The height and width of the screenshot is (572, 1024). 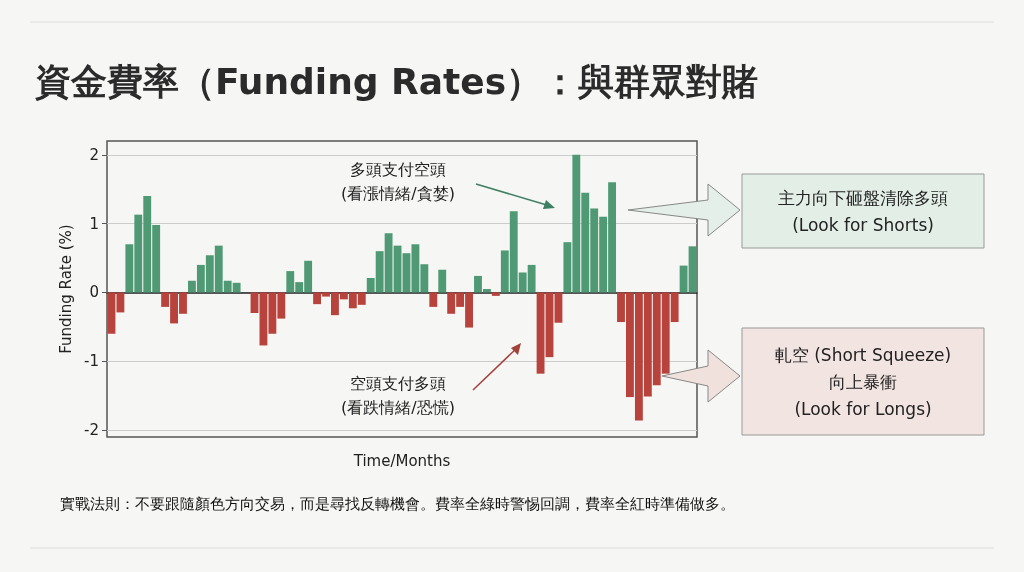 What do you see at coordinates (397, 503) in the screenshot?
I see `text: 實戰法則：不要跟隨顏色方向交易，而是尋找反轉機會。費率全綠時警惕回調，費率全紅時準備做多。` at bounding box center [397, 503].